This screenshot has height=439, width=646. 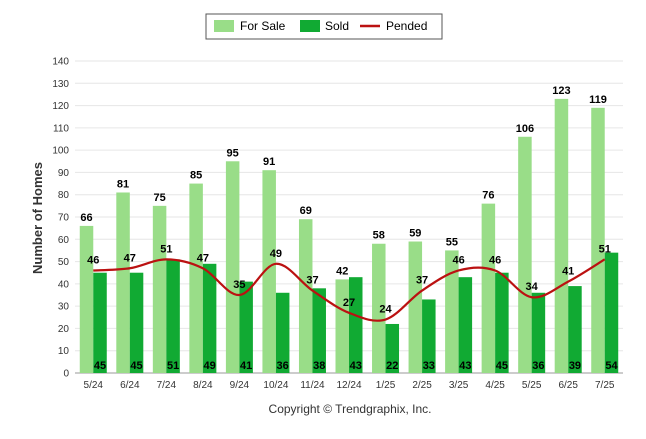 I want to click on x-tick-label: 12/24, so click(x=348, y=385).